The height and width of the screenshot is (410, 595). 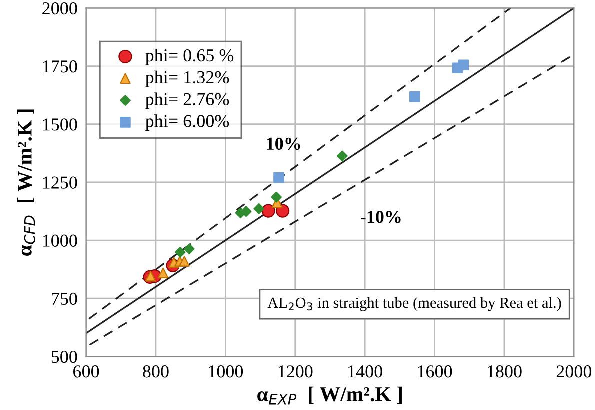 What do you see at coordinates (365, 372) in the screenshot?
I see `x-tick-label: 1400` at bounding box center [365, 372].